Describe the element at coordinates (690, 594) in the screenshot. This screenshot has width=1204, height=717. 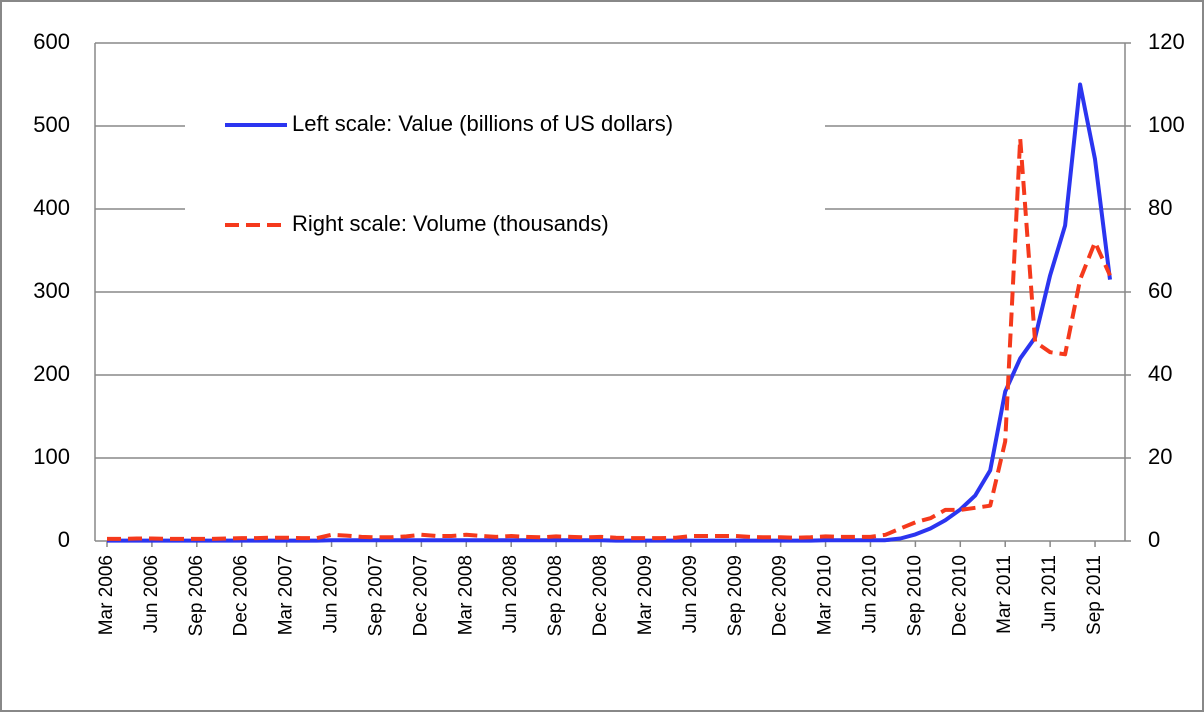
I see `x-tick-label: Jun 2009` at that location.